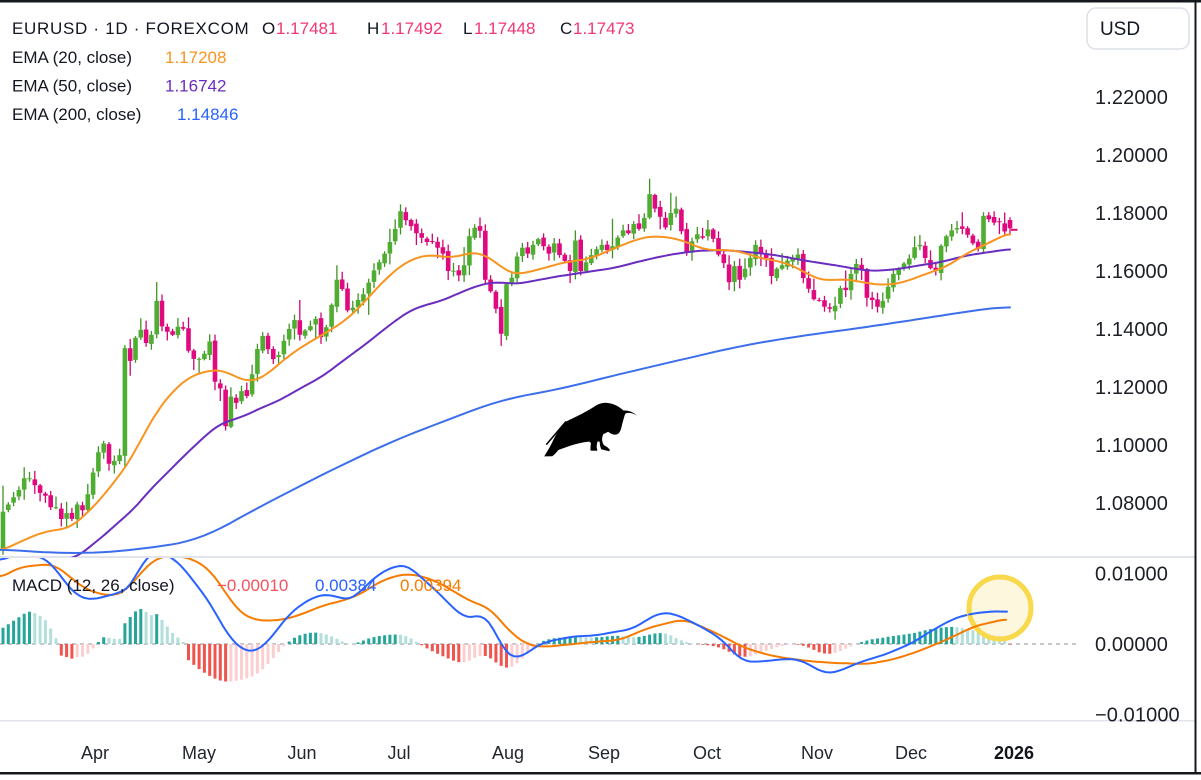 This screenshot has width=1201, height=780. I want to click on svg-text: 1.14000, so click(1131, 330).